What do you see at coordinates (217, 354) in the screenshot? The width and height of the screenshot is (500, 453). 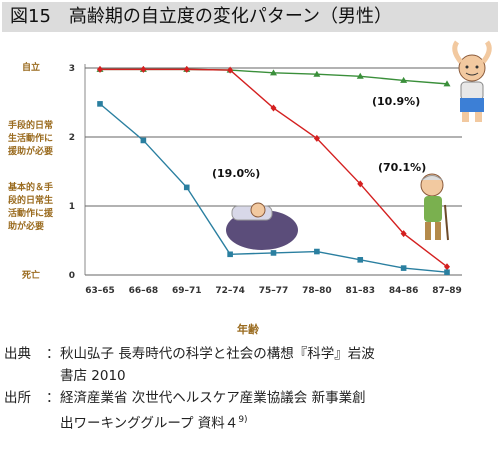 I see `source1-line1: 秋山弘子 長寿時代の科学と社会の構想『科学』岩波` at bounding box center [217, 354].